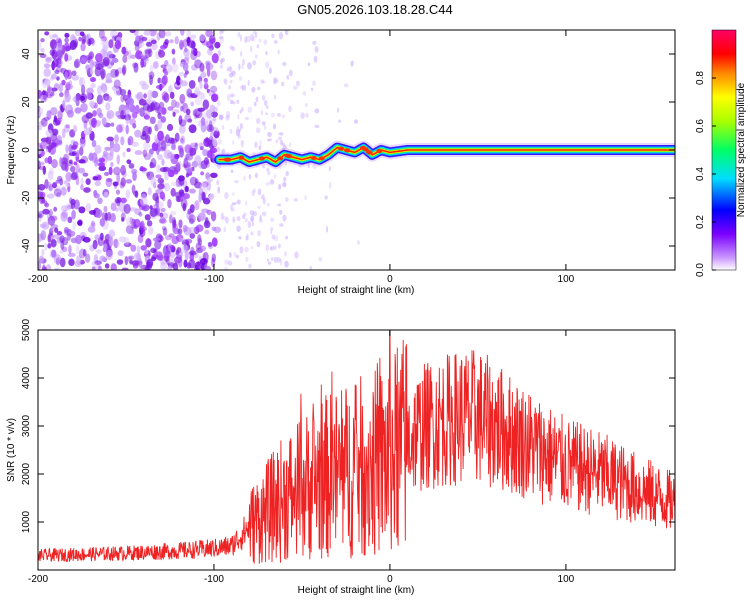 Image resolution: width=750 pixels, height=600 pixels. I want to click on snr-ytick-label: 2000, so click(26, 473).